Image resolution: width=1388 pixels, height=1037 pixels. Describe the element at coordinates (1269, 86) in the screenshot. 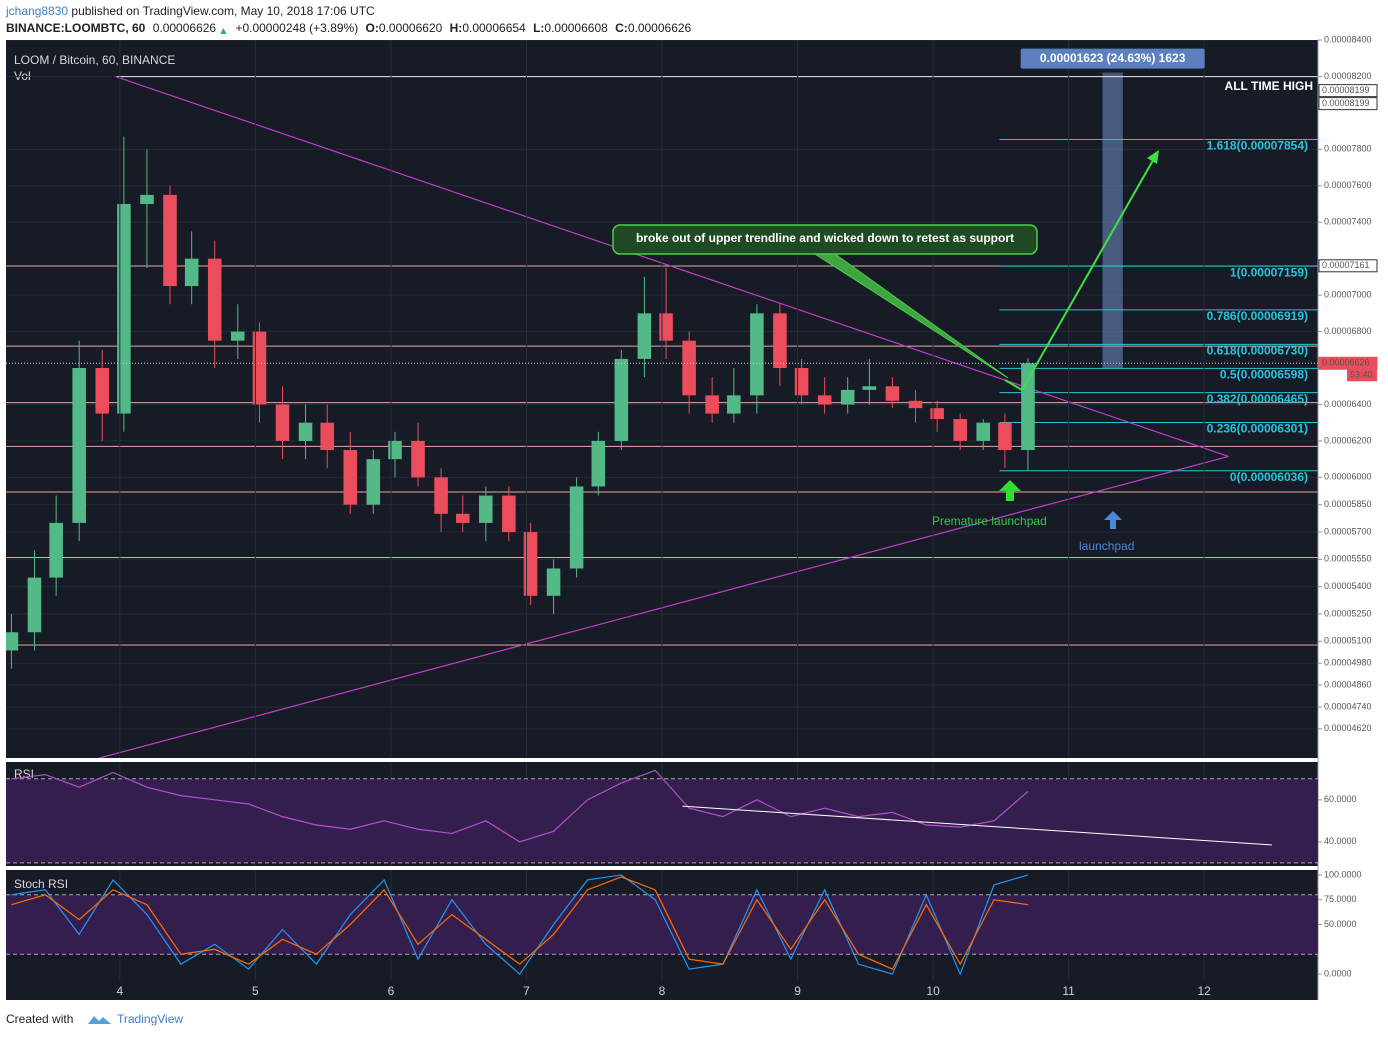

I see `ath-label: ALL TIME HIGH` at that location.